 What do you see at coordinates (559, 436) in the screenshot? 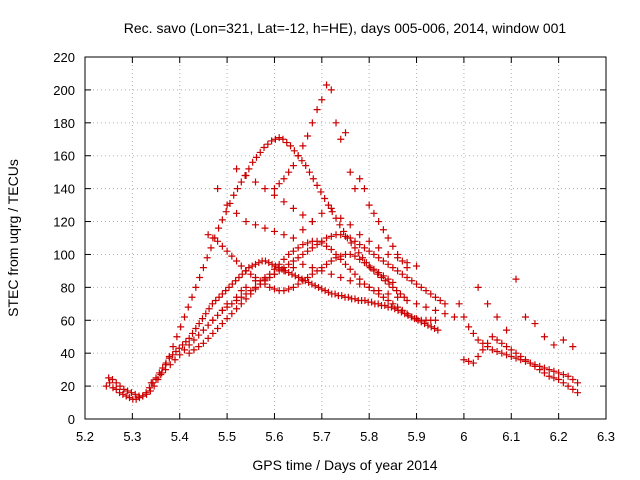
I see `x-tick-label: 6.2` at bounding box center [559, 436].